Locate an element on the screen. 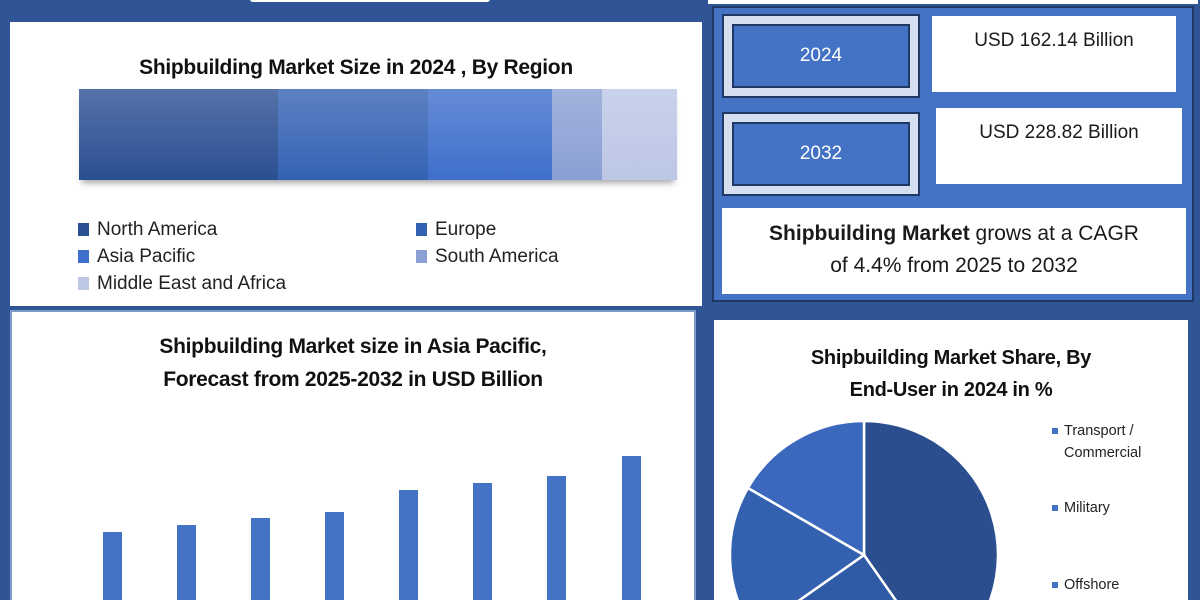  region-stacked-bar is located at coordinates (378, 134).